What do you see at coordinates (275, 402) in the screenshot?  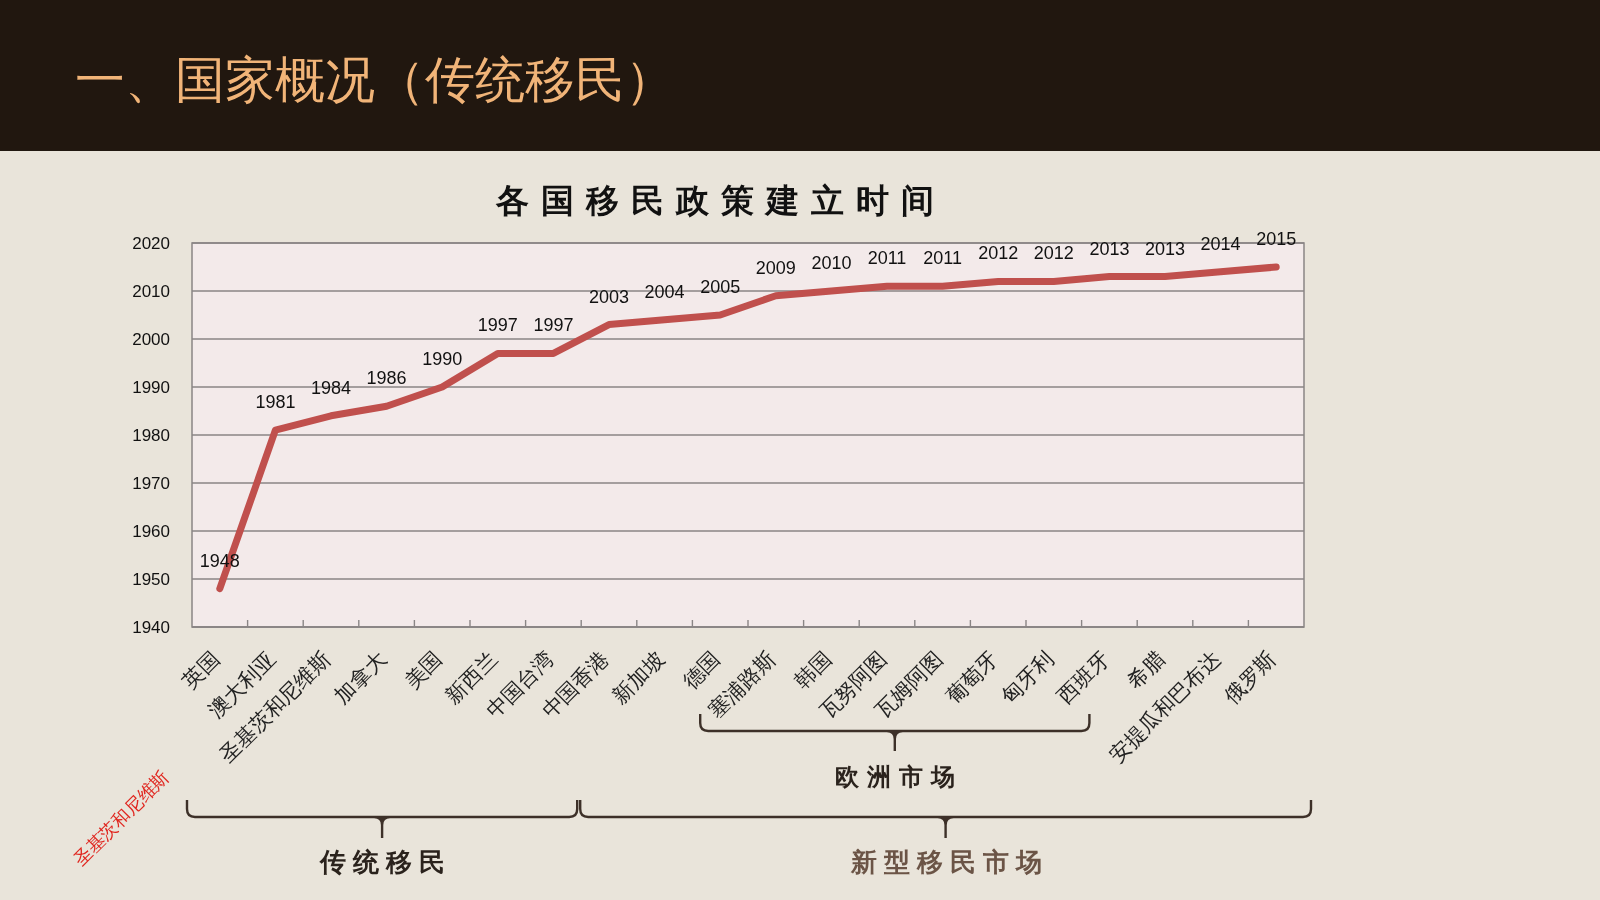 I see `data-label: 1981` at bounding box center [275, 402].